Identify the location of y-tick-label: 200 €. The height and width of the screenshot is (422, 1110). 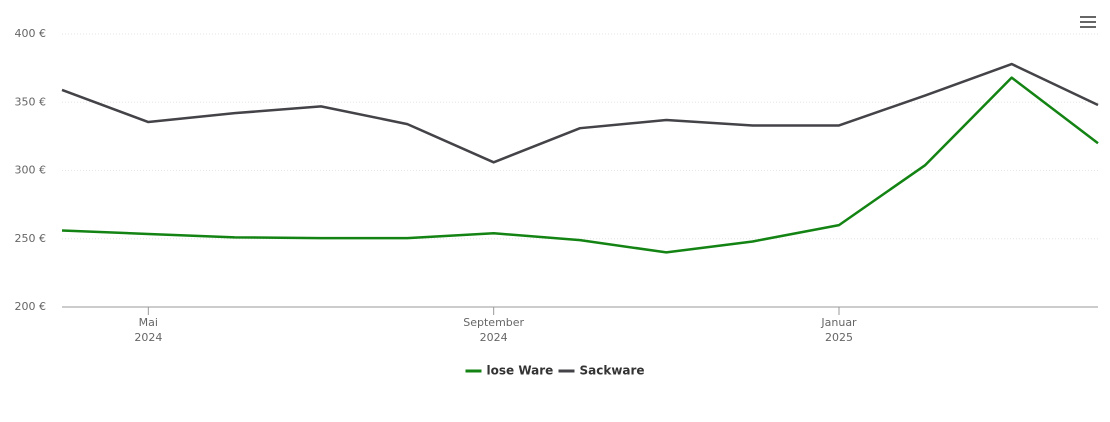
(31, 306).